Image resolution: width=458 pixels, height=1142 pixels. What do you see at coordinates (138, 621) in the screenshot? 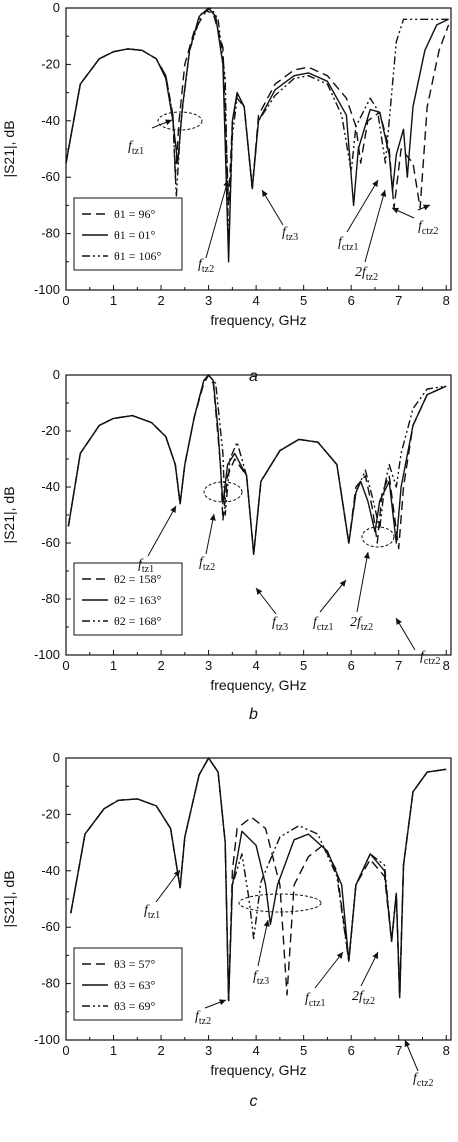
I see `legend-label: θ2 = 168°` at bounding box center [138, 621].